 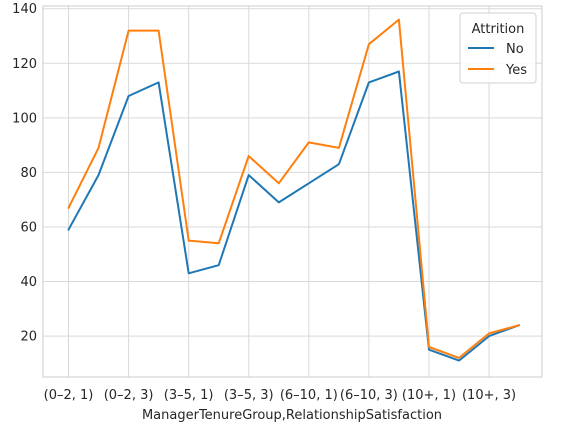 I want to click on legend-label-no: No, so click(x=515, y=49).